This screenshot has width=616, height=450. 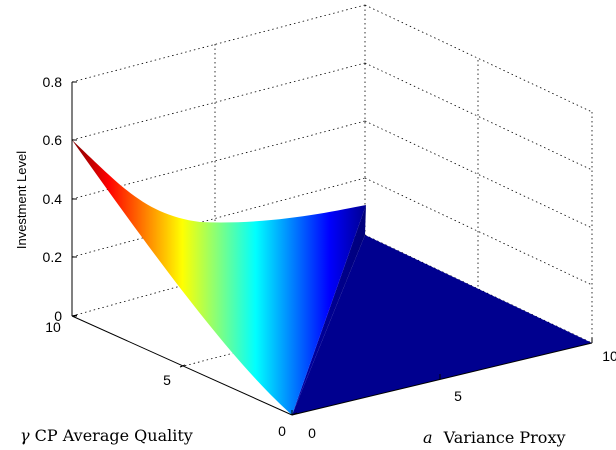 What do you see at coordinates (504, 437) in the screenshot?
I see `a-label-text: Variance Proxy` at bounding box center [504, 437].